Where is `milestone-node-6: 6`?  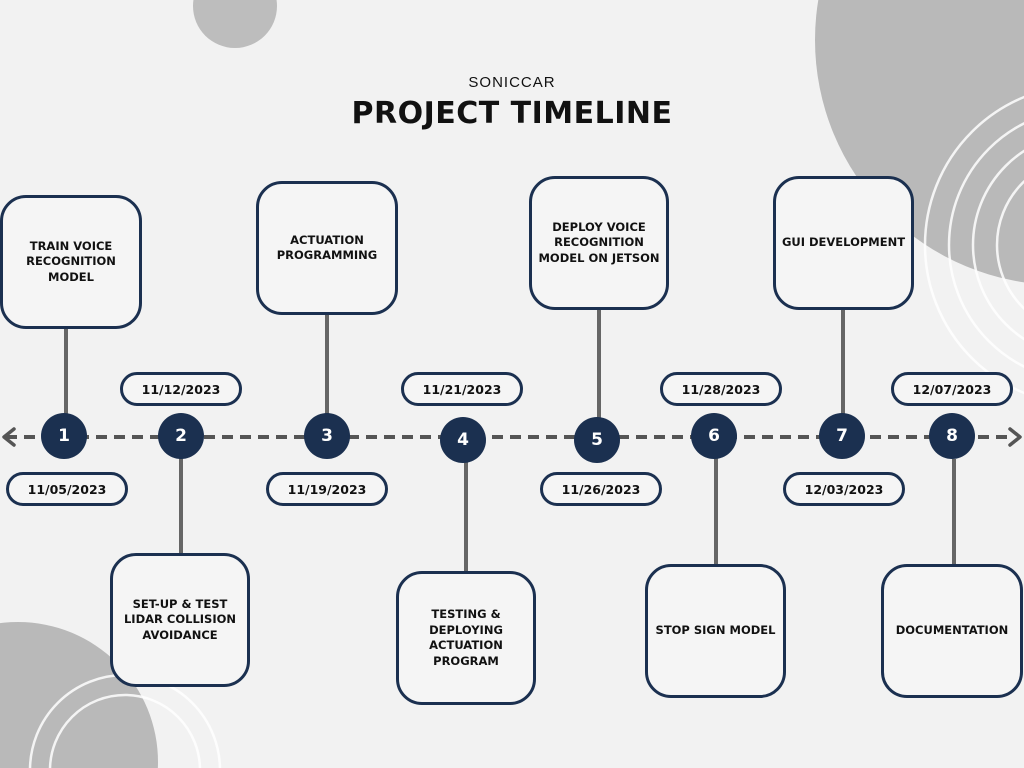 milestone-node-6: 6 is located at coordinates (714, 436).